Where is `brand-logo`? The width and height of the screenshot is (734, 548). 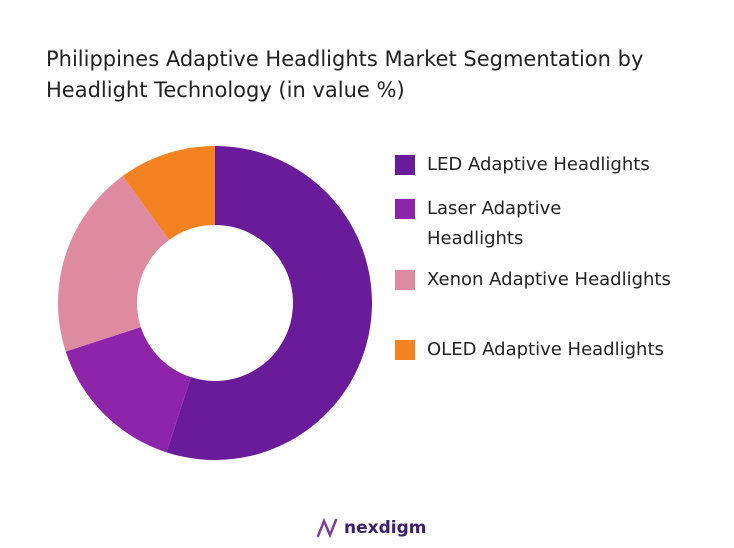 brand-logo is located at coordinates (327, 528).